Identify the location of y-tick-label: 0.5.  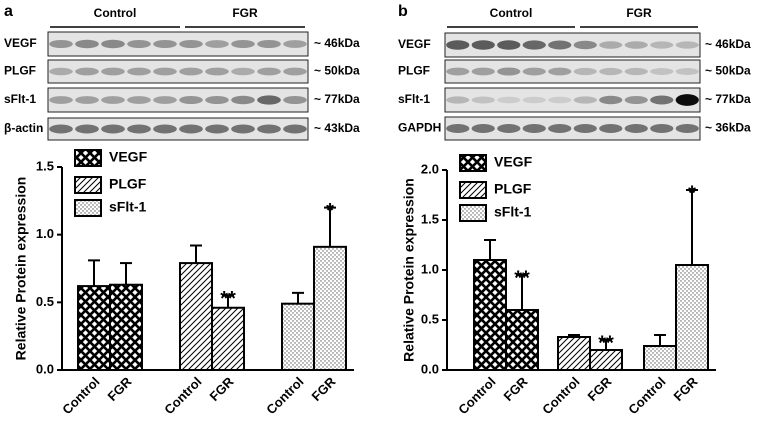
(45, 301).